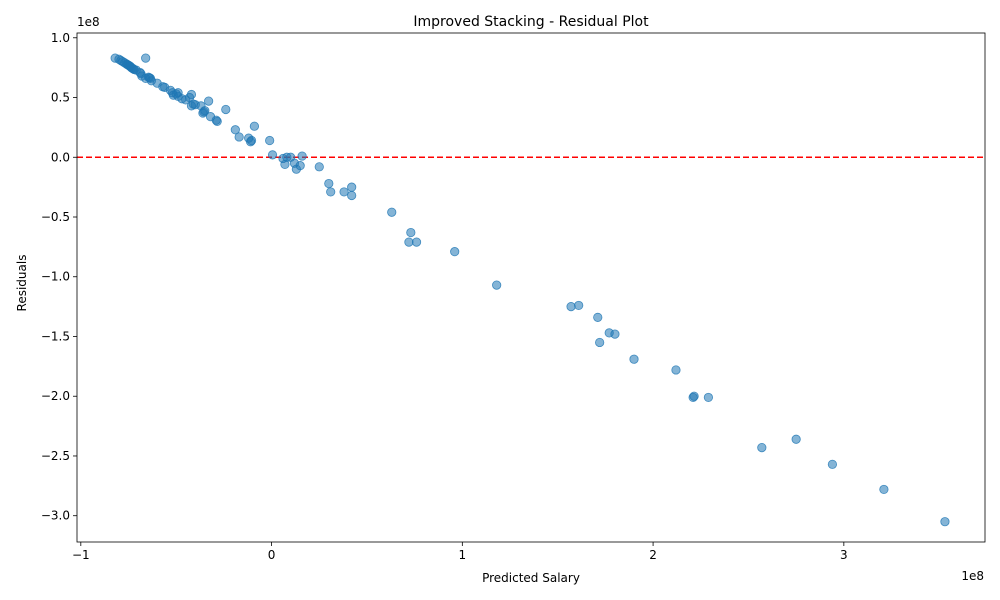  What do you see at coordinates (55, 277) in the screenshot?
I see `y-tick-label: −1.0` at bounding box center [55, 277].